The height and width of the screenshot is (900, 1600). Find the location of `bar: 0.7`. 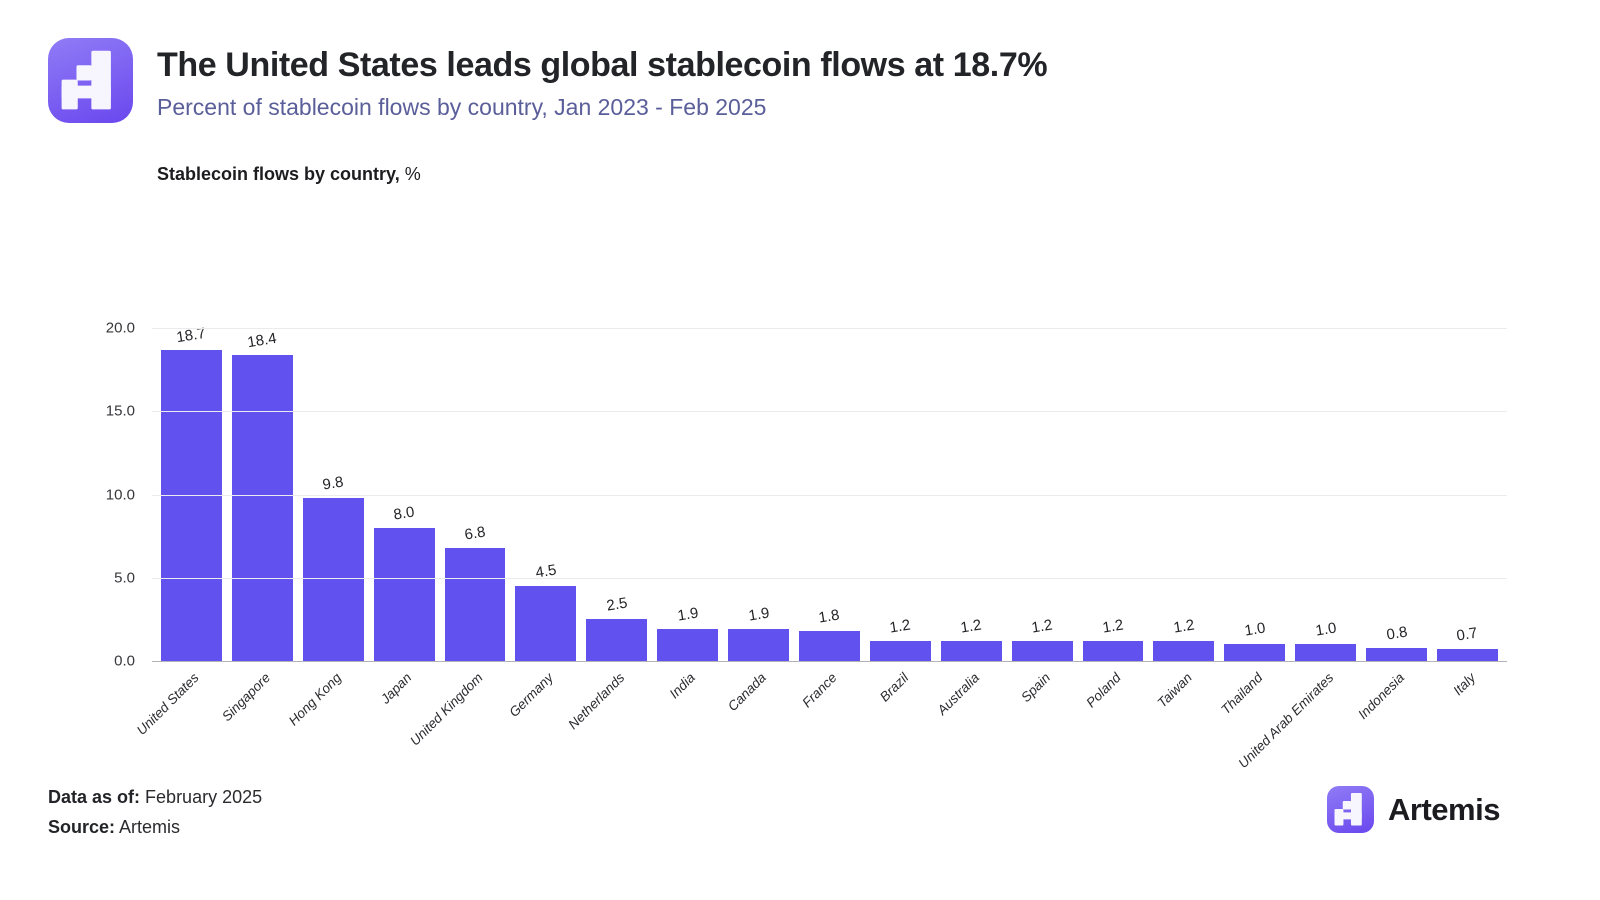

bar: 0.7 is located at coordinates (1467, 643).